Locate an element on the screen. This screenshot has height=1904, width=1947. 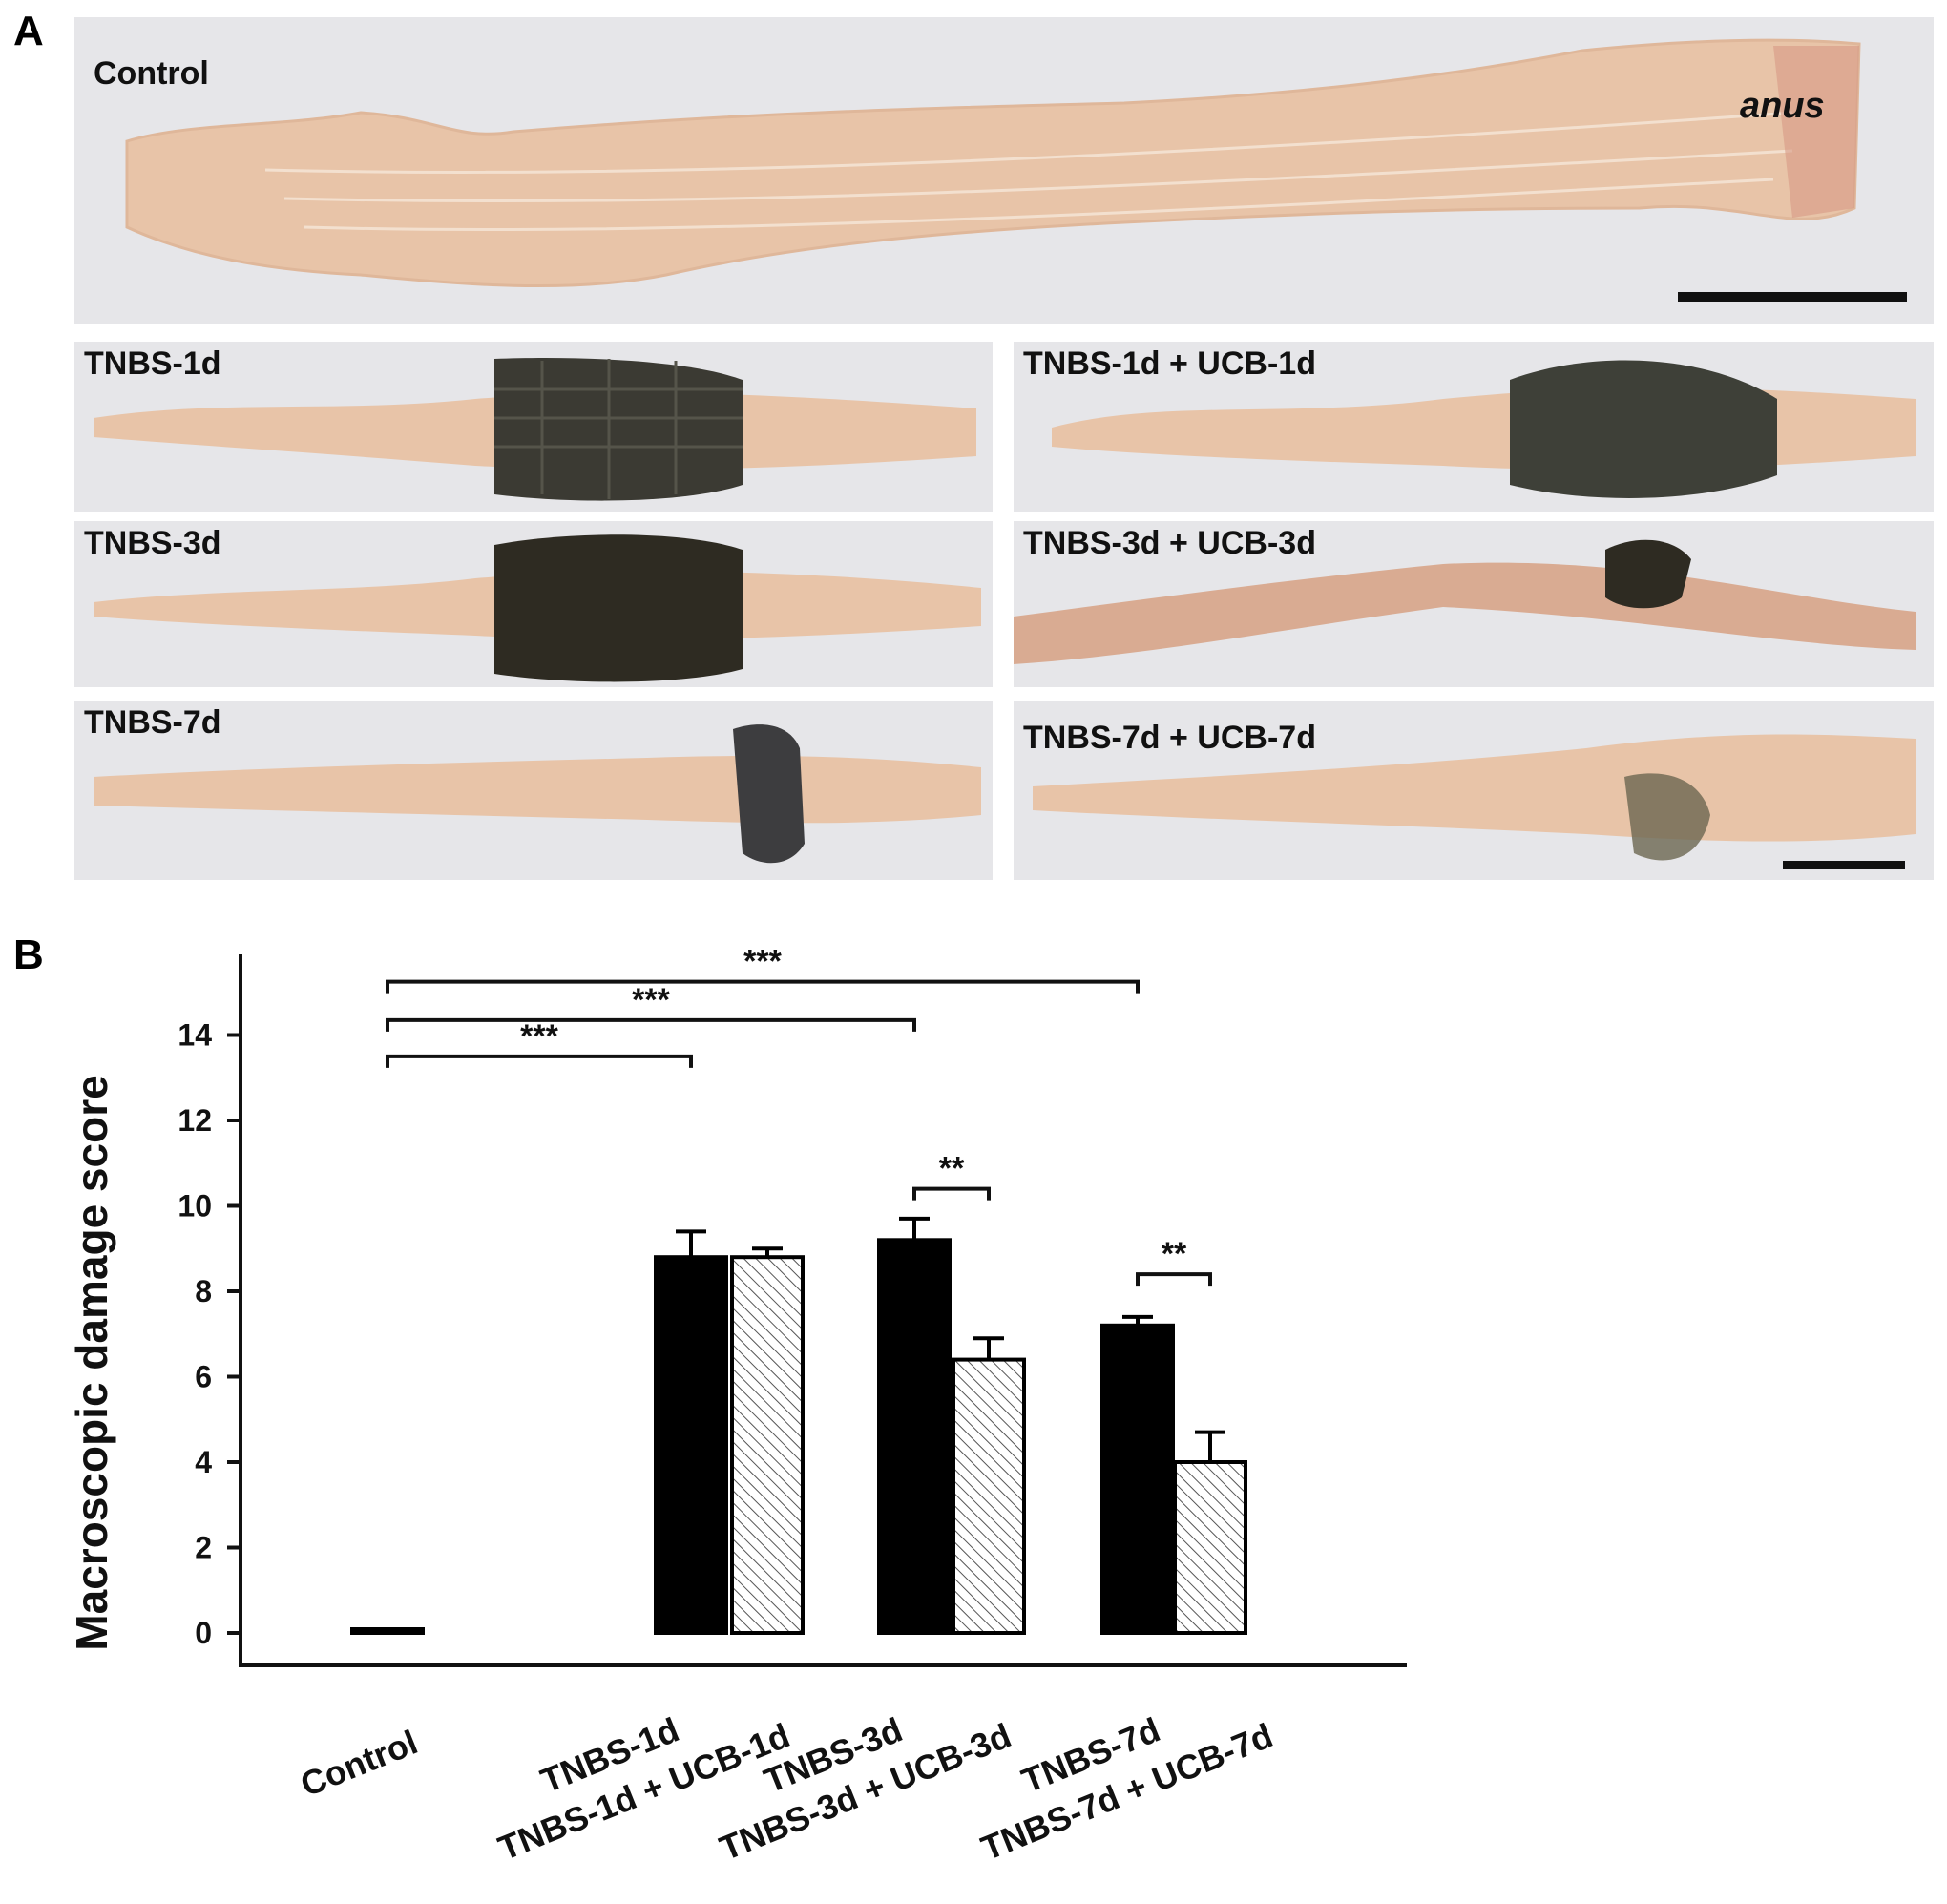
y-tick-label: 4 is located at coordinates (204, 1462).